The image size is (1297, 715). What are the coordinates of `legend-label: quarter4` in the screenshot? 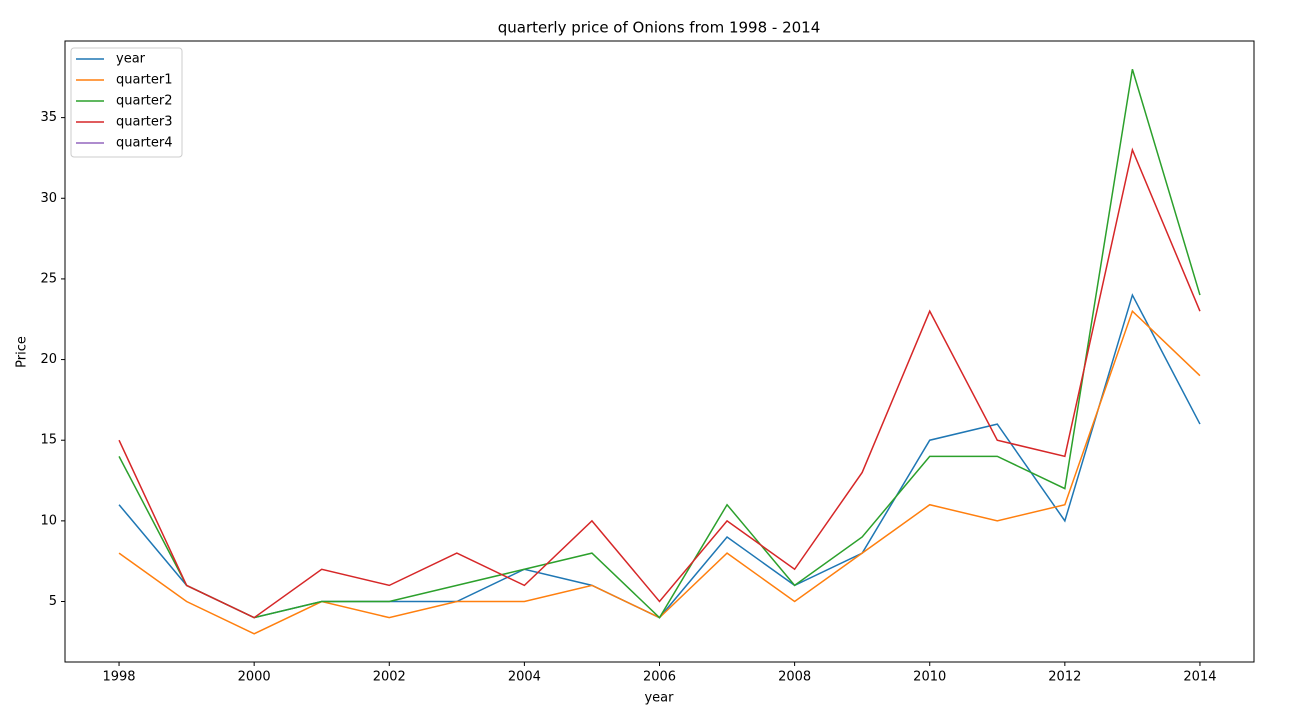 It's located at (144, 143).